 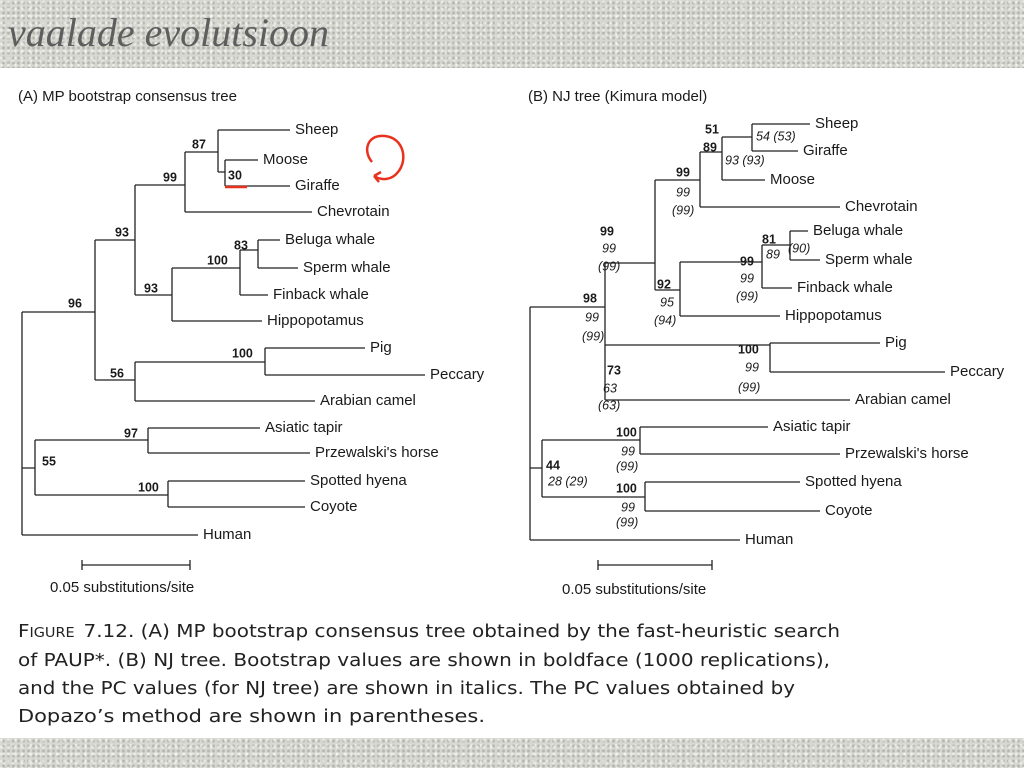 I want to click on support-value: 87, so click(x=199, y=144).